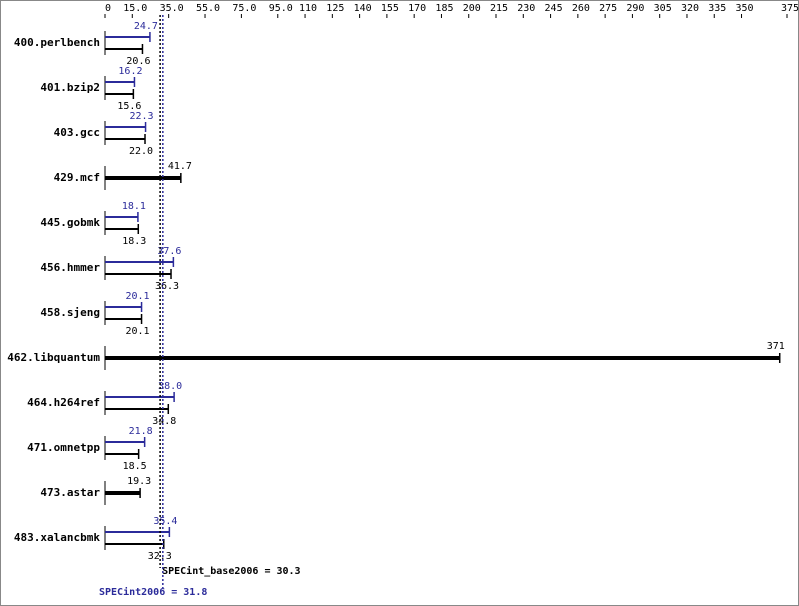  Describe the element at coordinates (180, 166) in the screenshot. I see `value-label: 41.7` at that location.